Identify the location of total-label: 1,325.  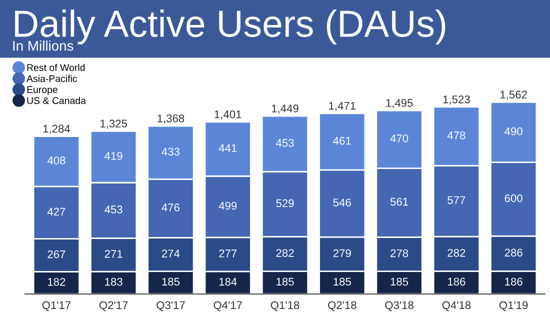
(114, 124).